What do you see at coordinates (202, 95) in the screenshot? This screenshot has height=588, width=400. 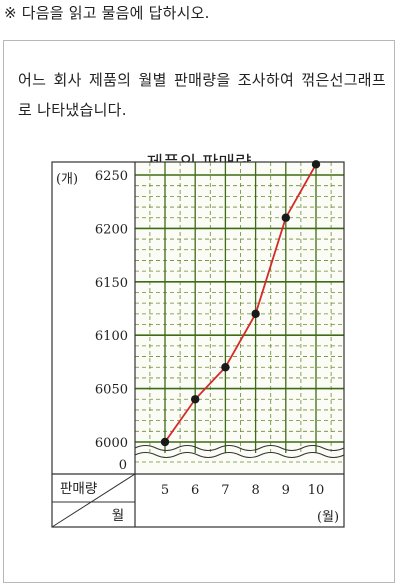 I see `question-text: 어느 회사 제품의 월별 판매량을 조사하여 꺾은선그래프로 나타냈습니다.` at bounding box center [202, 95].